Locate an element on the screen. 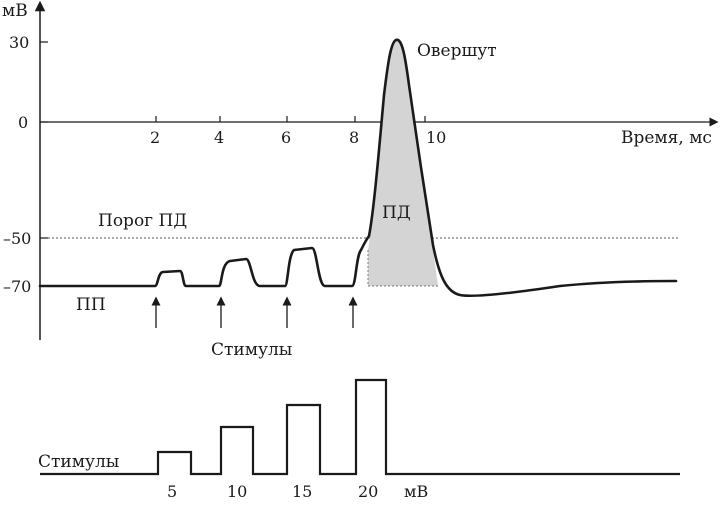 The height and width of the screenshot is (508, 722). x-tick-label-8: 8 is located at coordinates (354, 137).